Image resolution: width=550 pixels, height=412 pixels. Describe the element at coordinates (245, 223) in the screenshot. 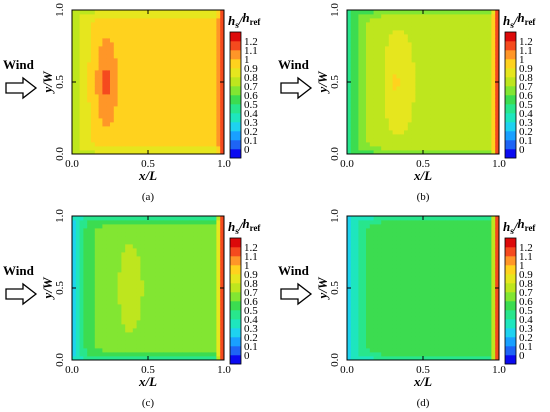

I see `colorbar-title-title-main2: h` at that location.